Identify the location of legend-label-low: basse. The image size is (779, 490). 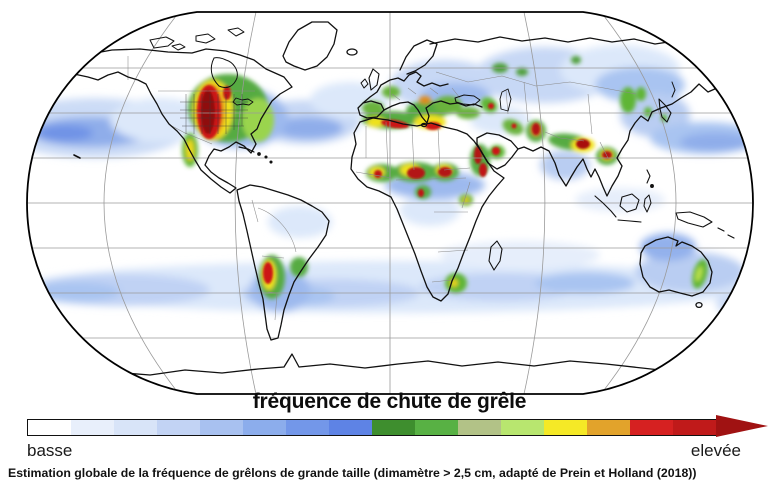
(50, 450).